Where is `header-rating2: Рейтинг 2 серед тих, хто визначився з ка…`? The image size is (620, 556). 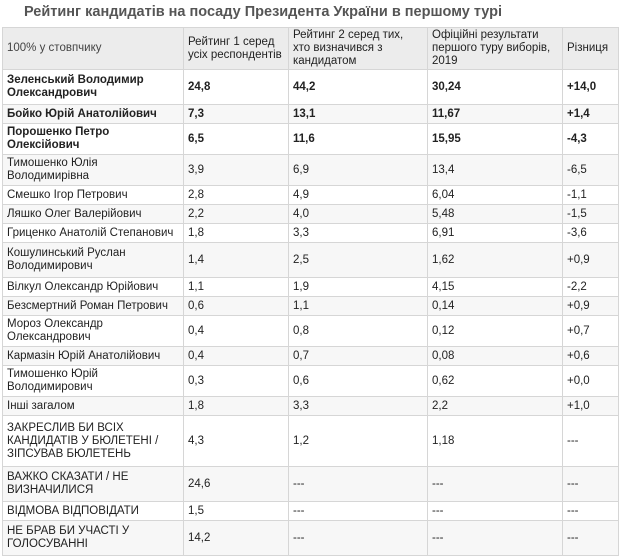
header-rating2: Рейтинг 2 серед тих, хто визначився з ка… is located at coordinates (358, 48).